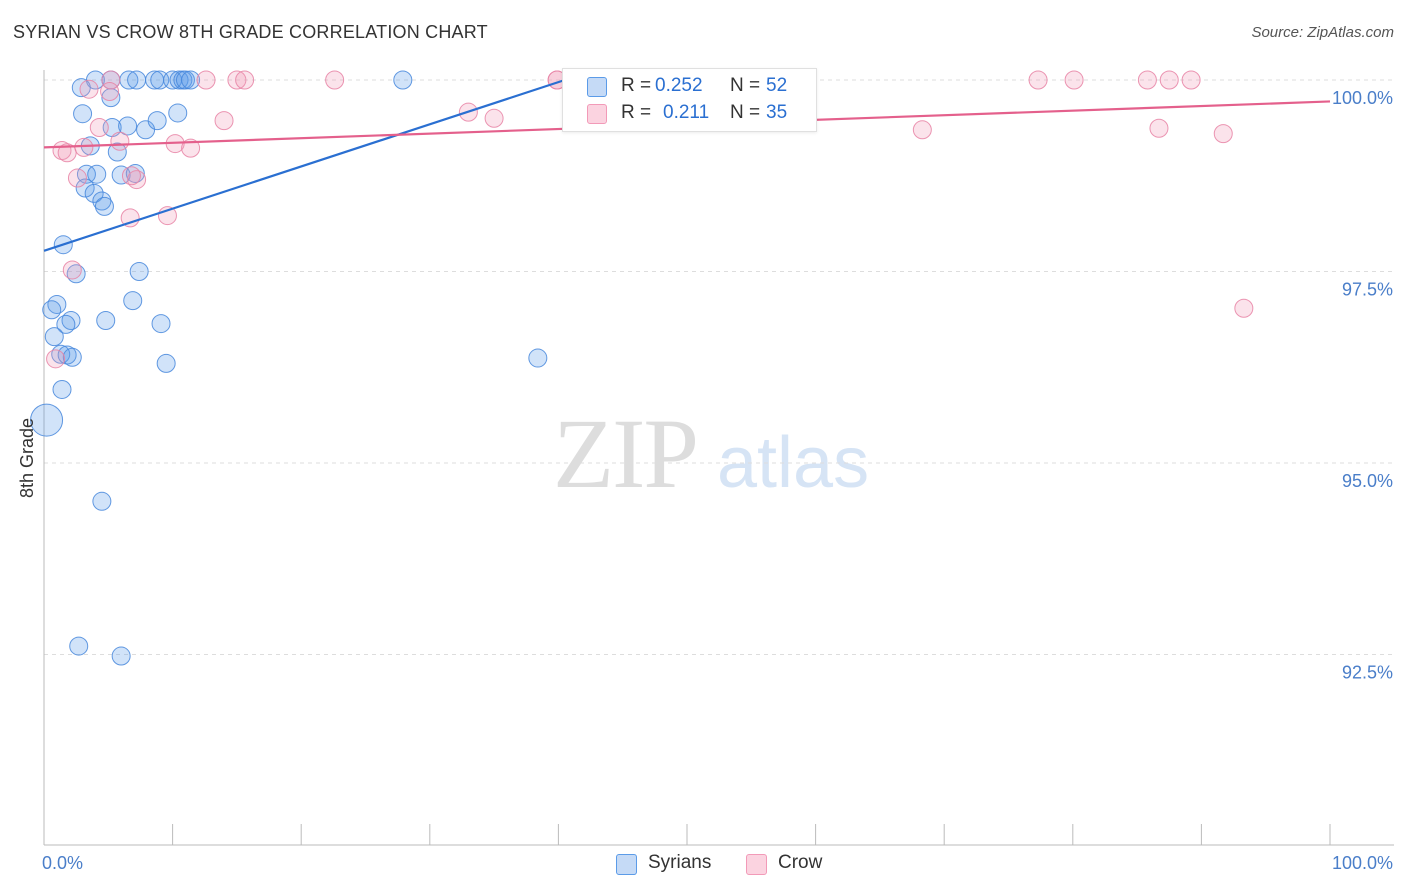  I want to click on syrians-n-label: N =, so click(745, 85).